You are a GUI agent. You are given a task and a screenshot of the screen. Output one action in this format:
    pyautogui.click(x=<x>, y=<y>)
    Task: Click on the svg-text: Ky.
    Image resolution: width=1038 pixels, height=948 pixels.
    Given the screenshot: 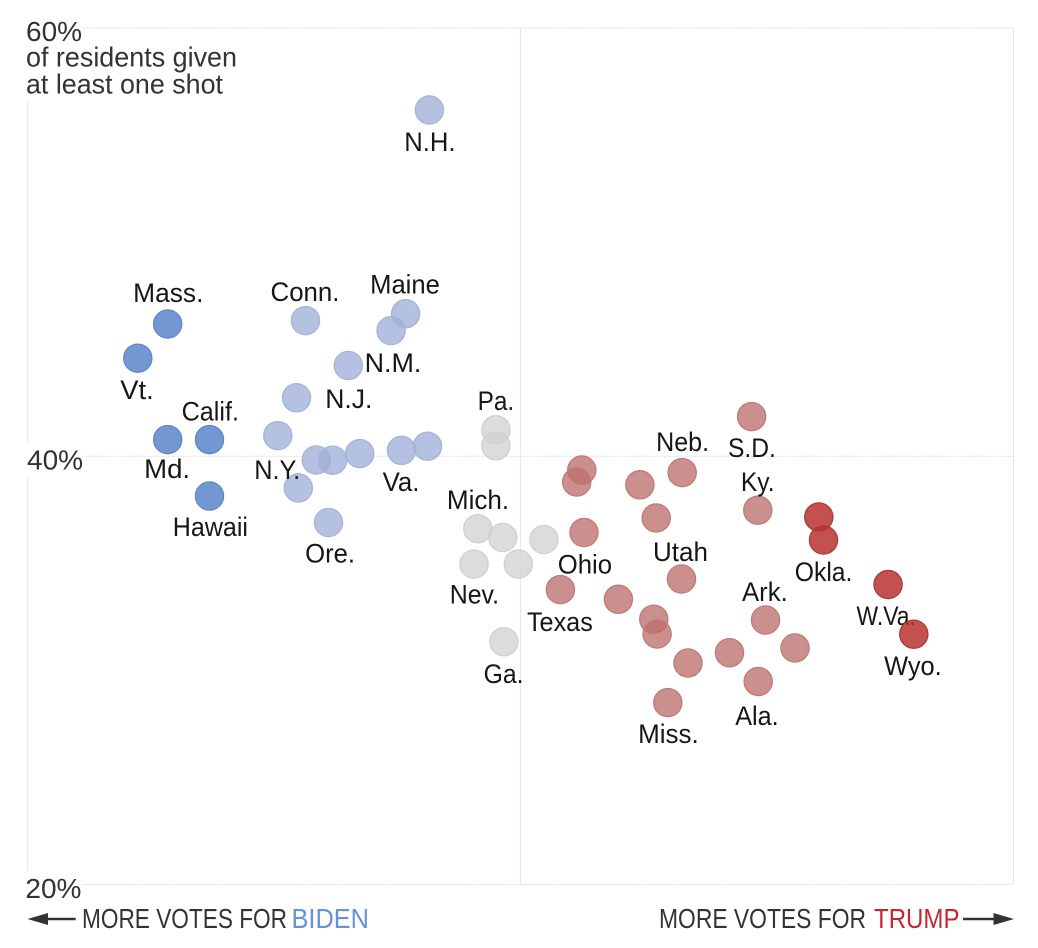 What is the action you would take?
    pyautogui.click(x=758, y=482)
    